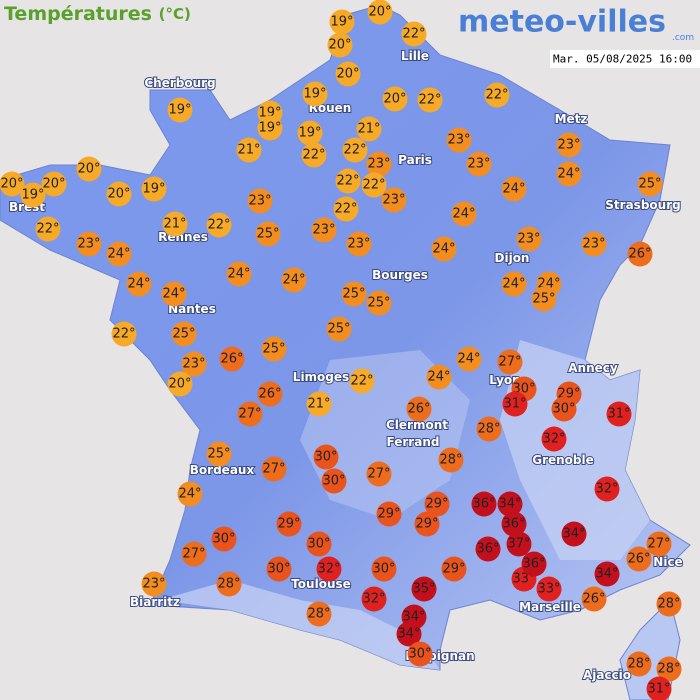 This screenshot has width=700, height=700. I want to click on temperature-marker: 21°, so click(249, 150).